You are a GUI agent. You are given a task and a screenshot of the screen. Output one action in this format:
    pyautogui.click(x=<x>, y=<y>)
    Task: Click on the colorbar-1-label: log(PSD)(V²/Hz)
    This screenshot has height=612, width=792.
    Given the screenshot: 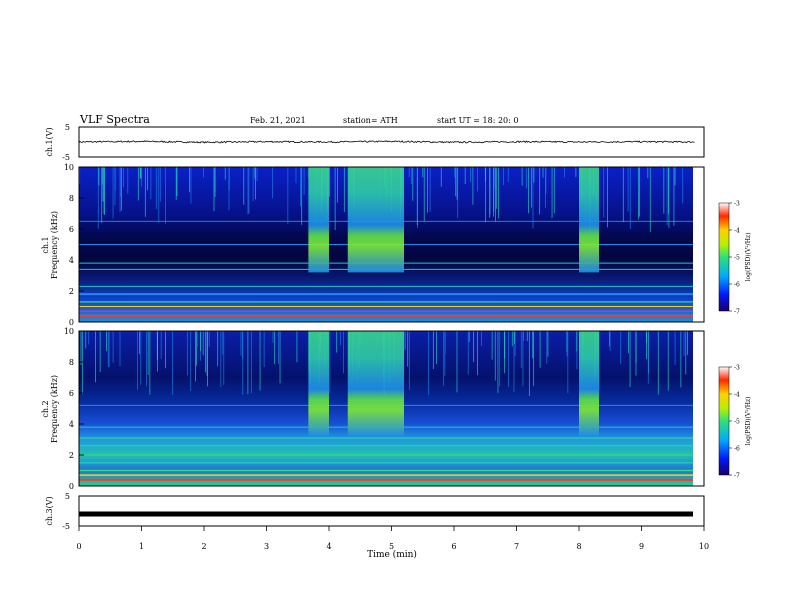 What is the action you would take?
    pyautogui.click(x=748, y=257)
    